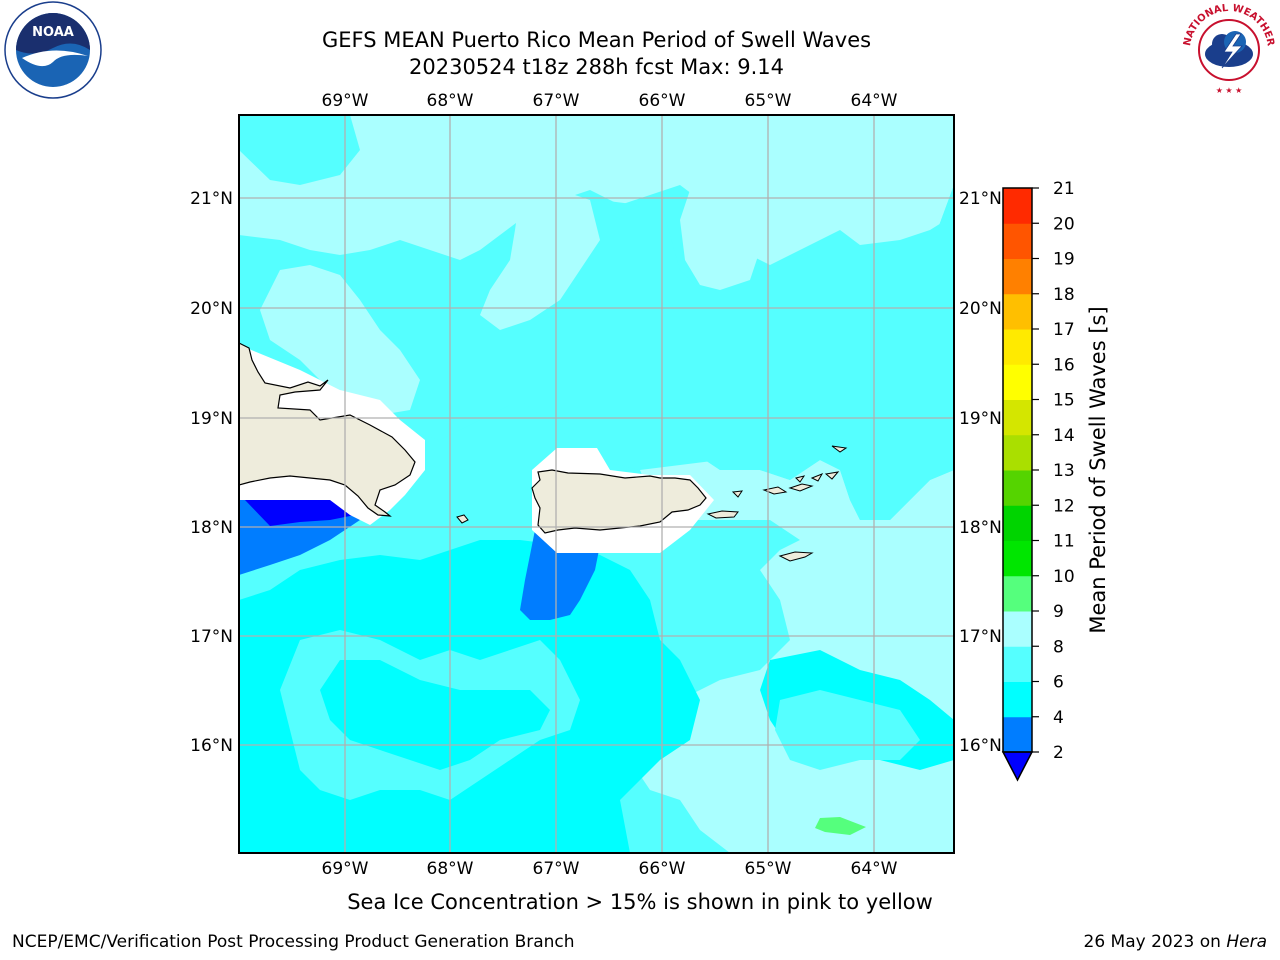 This screenshot has height=960, width=1280. I want to click on colorbar-tick-label: 12, so click(1064, 506).